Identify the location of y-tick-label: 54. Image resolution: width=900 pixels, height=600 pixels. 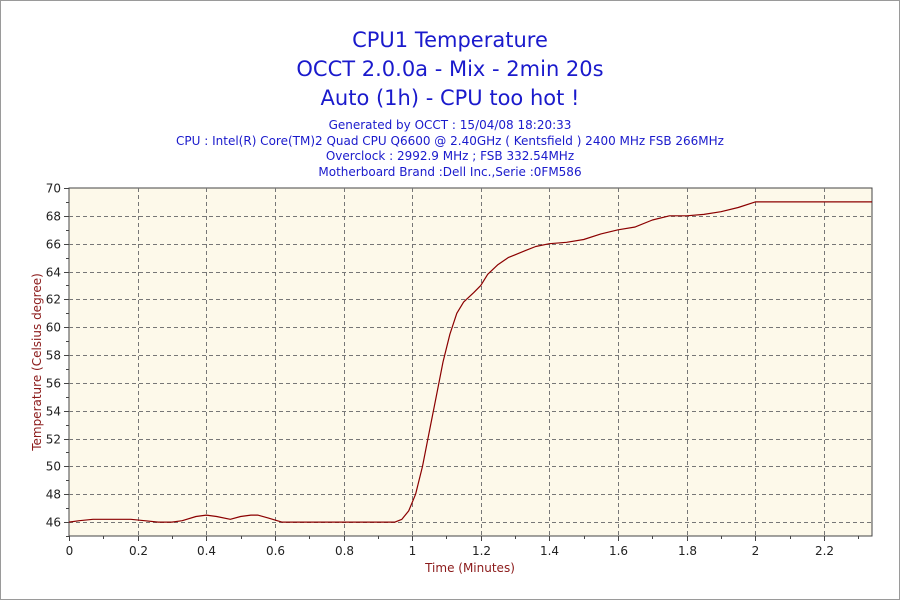
(53, 412).